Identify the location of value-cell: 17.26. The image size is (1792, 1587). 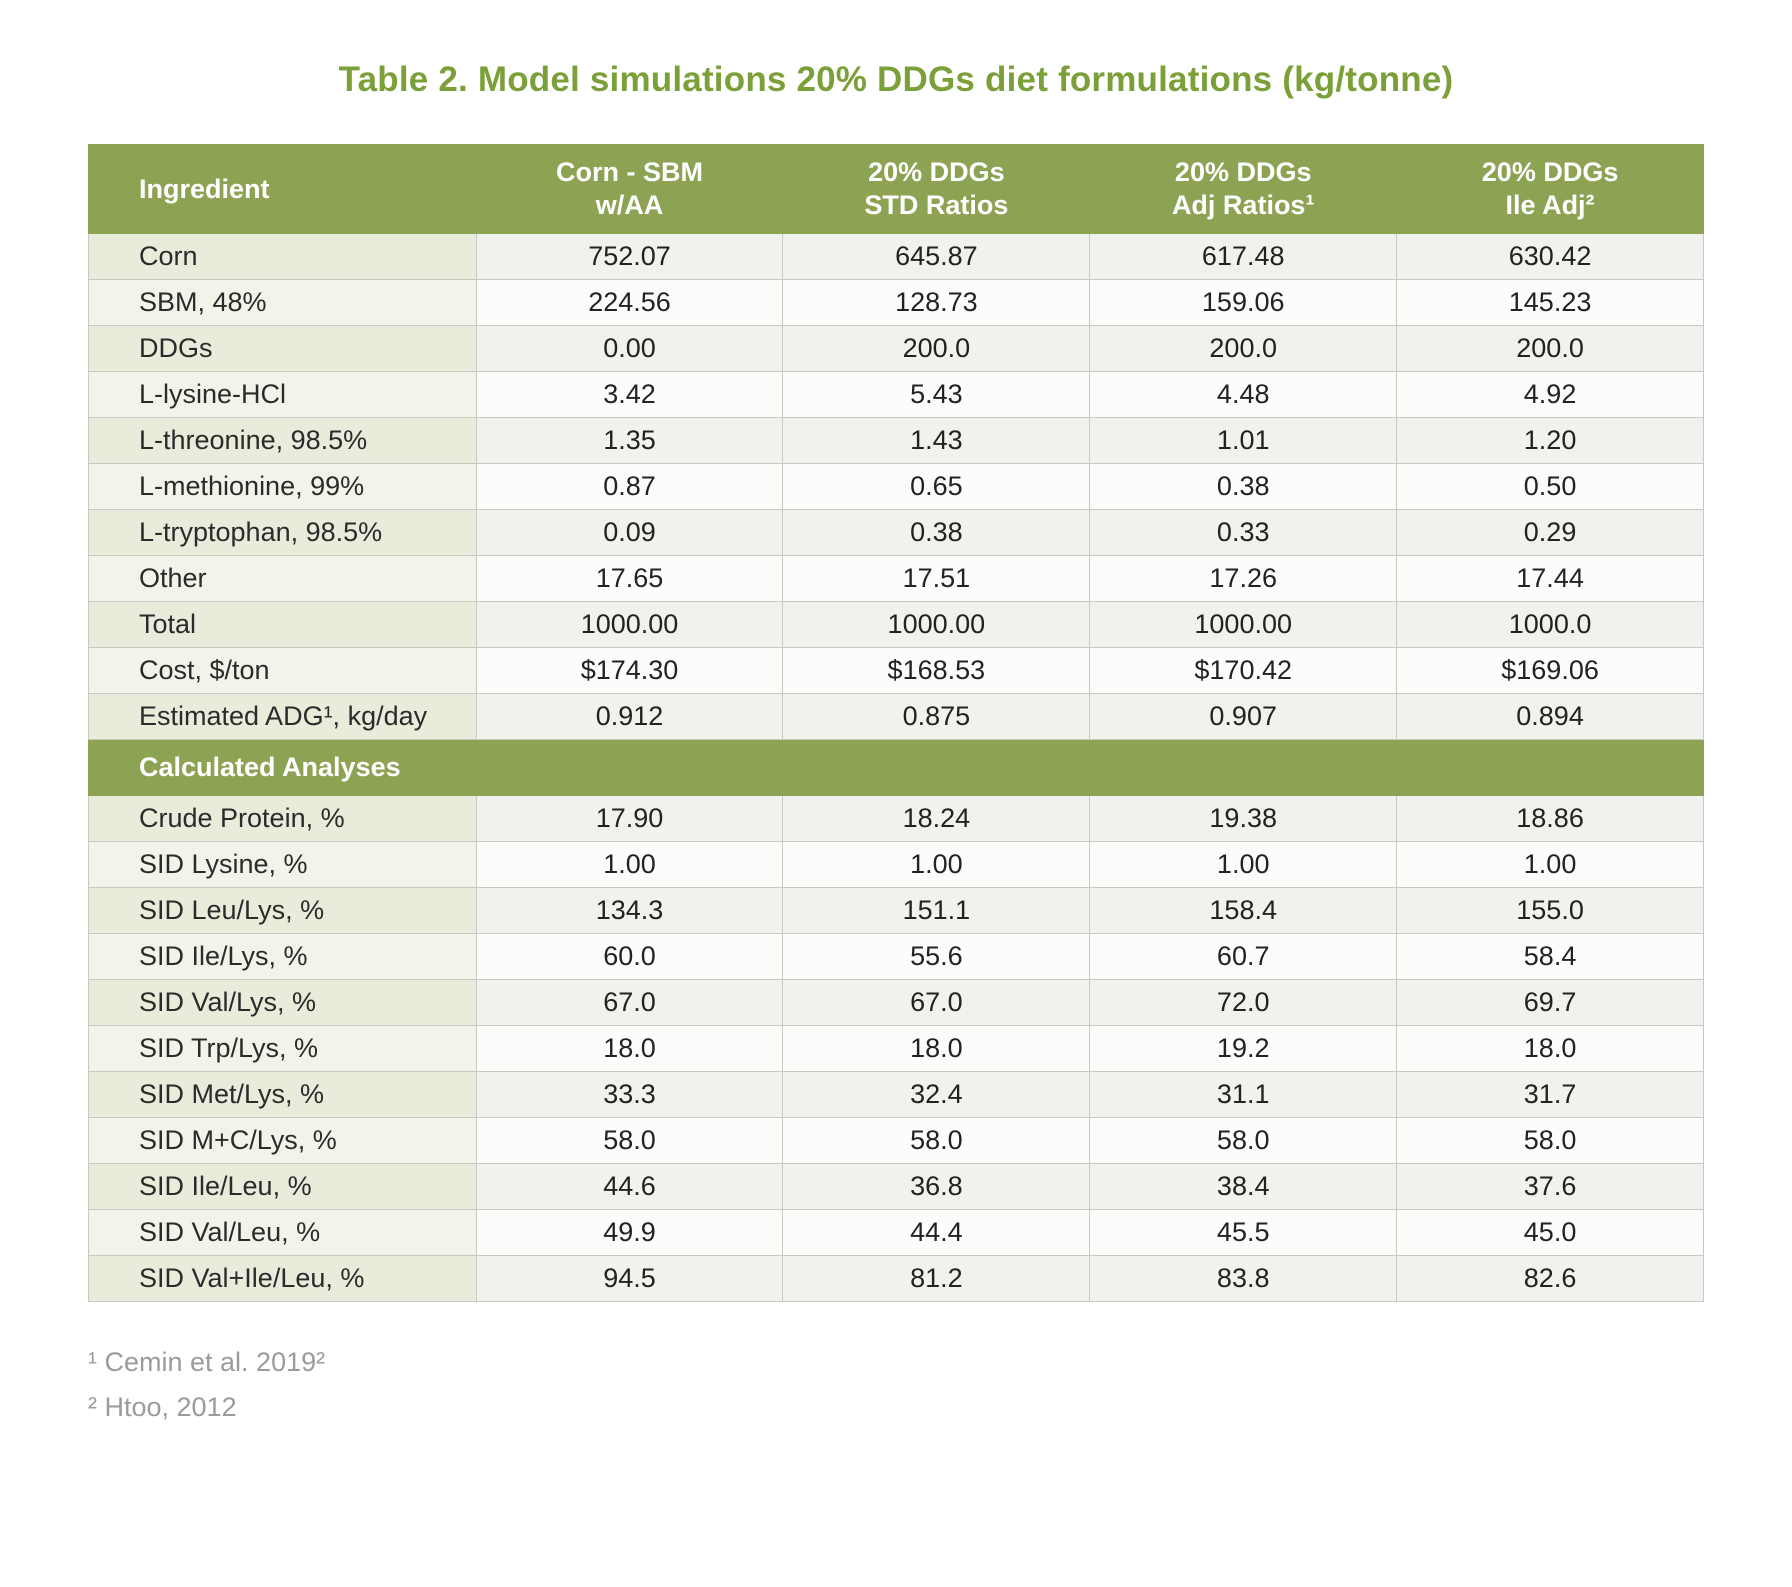
(1243, 578).